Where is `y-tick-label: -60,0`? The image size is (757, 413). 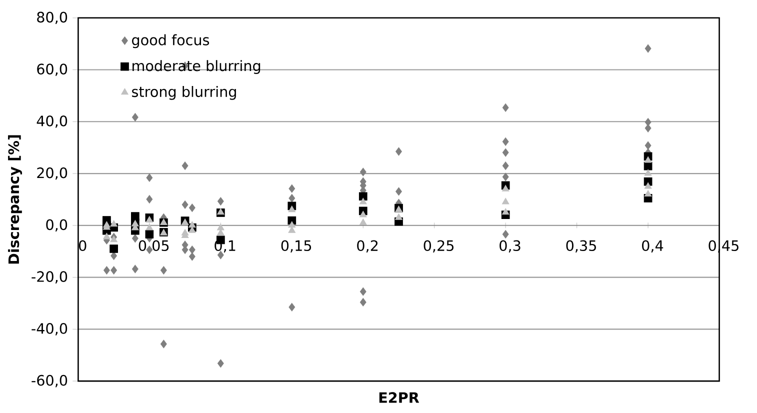
y-tick-label: -60,0 is located at coordinates (50, 381).